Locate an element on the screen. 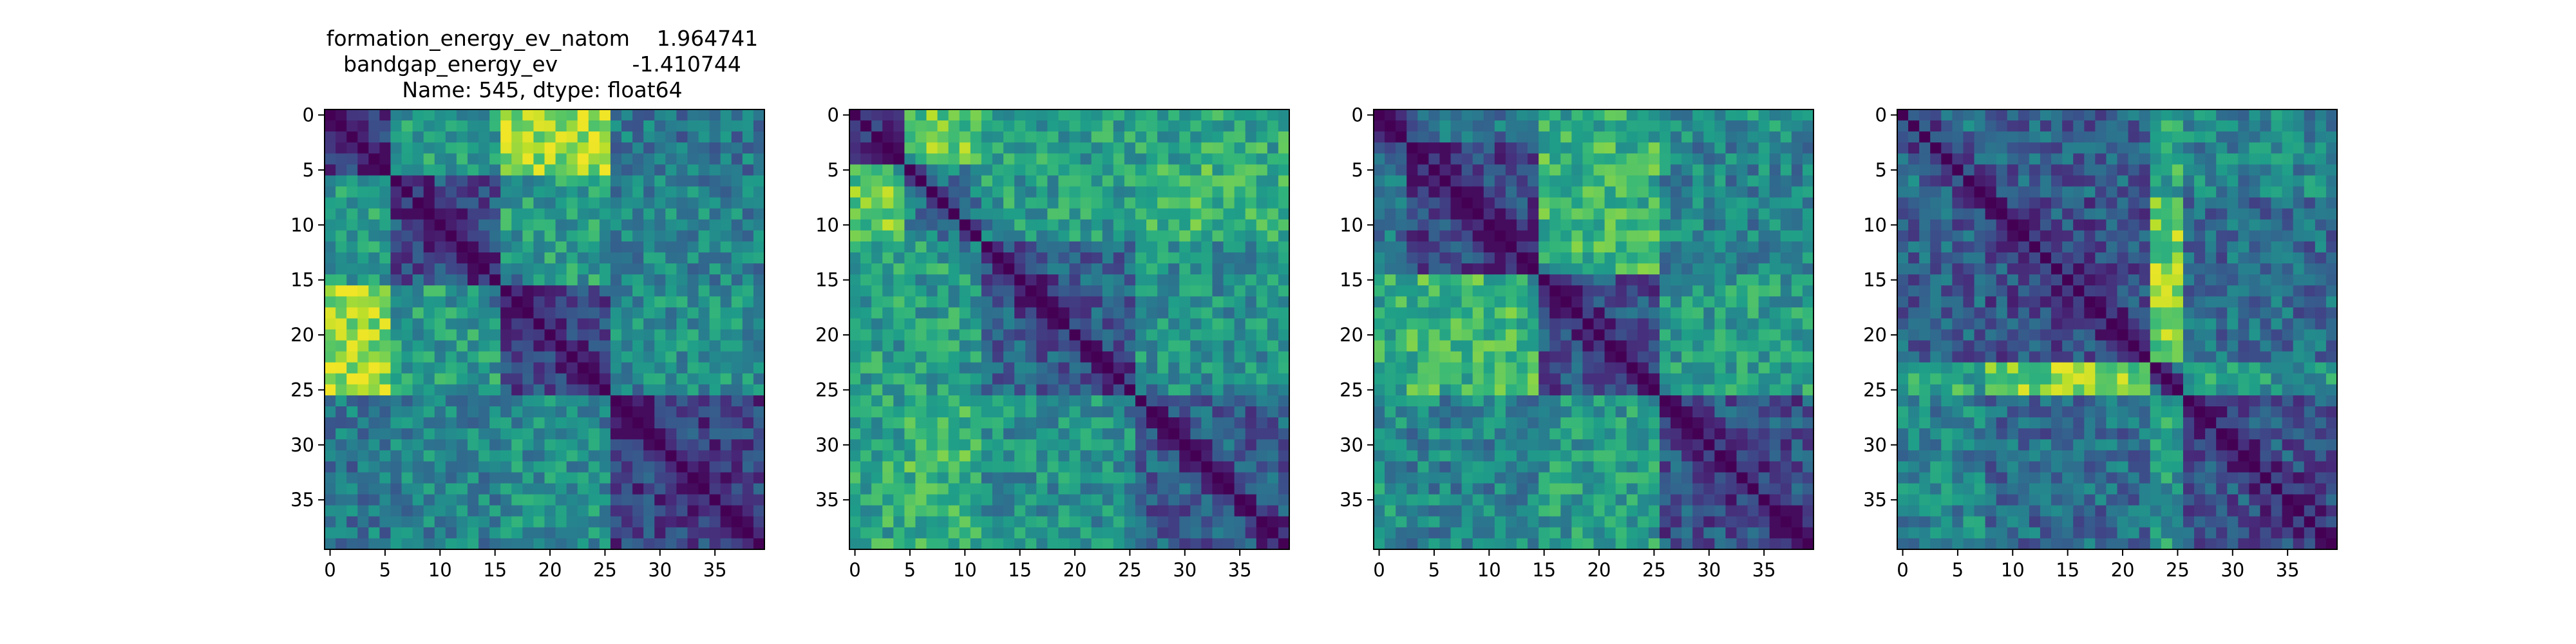 This screenshot has height=644, width=2576. x-tick-label: 35 is located at coordinates (1764, 570).